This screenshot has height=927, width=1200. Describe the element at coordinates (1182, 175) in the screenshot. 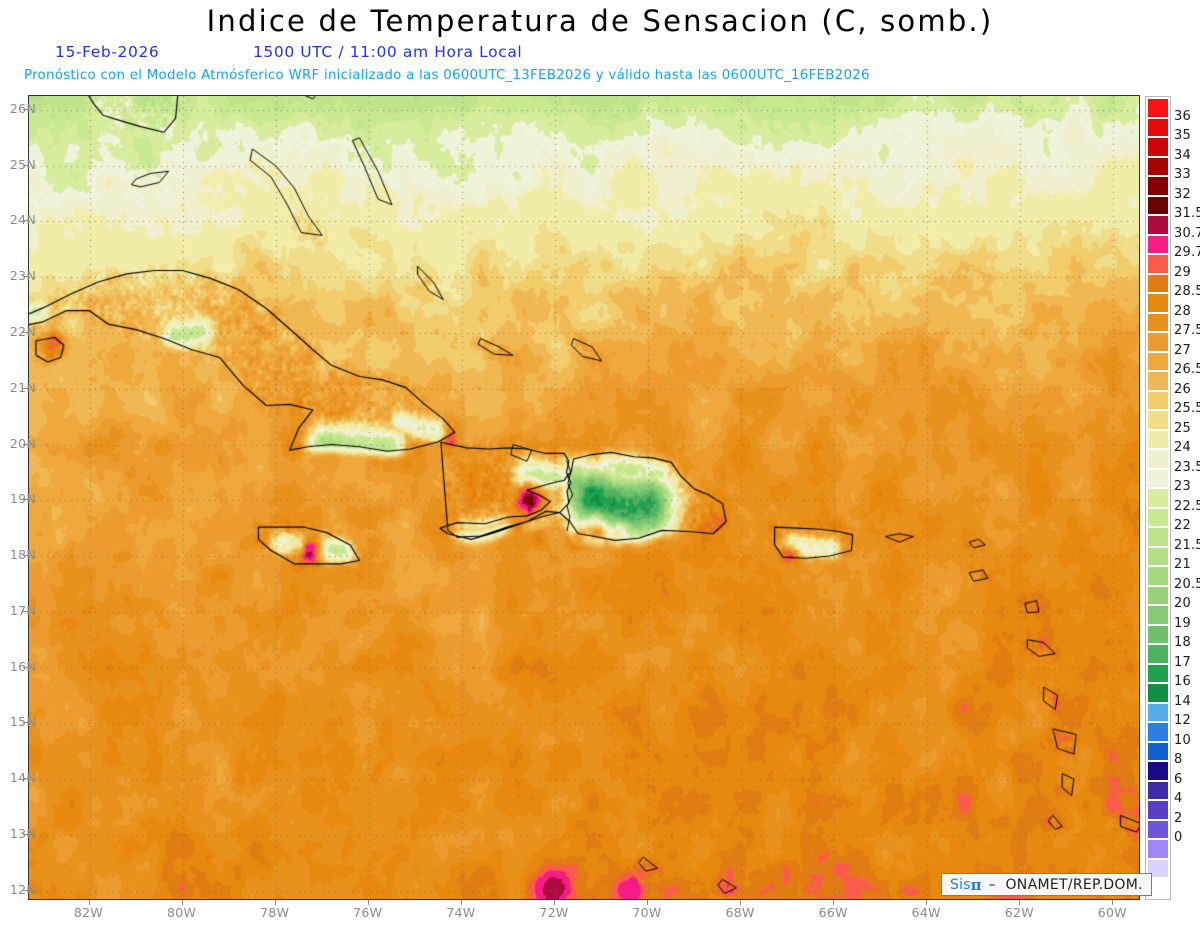

I see `colorbar-tick-label: 33` at that location.